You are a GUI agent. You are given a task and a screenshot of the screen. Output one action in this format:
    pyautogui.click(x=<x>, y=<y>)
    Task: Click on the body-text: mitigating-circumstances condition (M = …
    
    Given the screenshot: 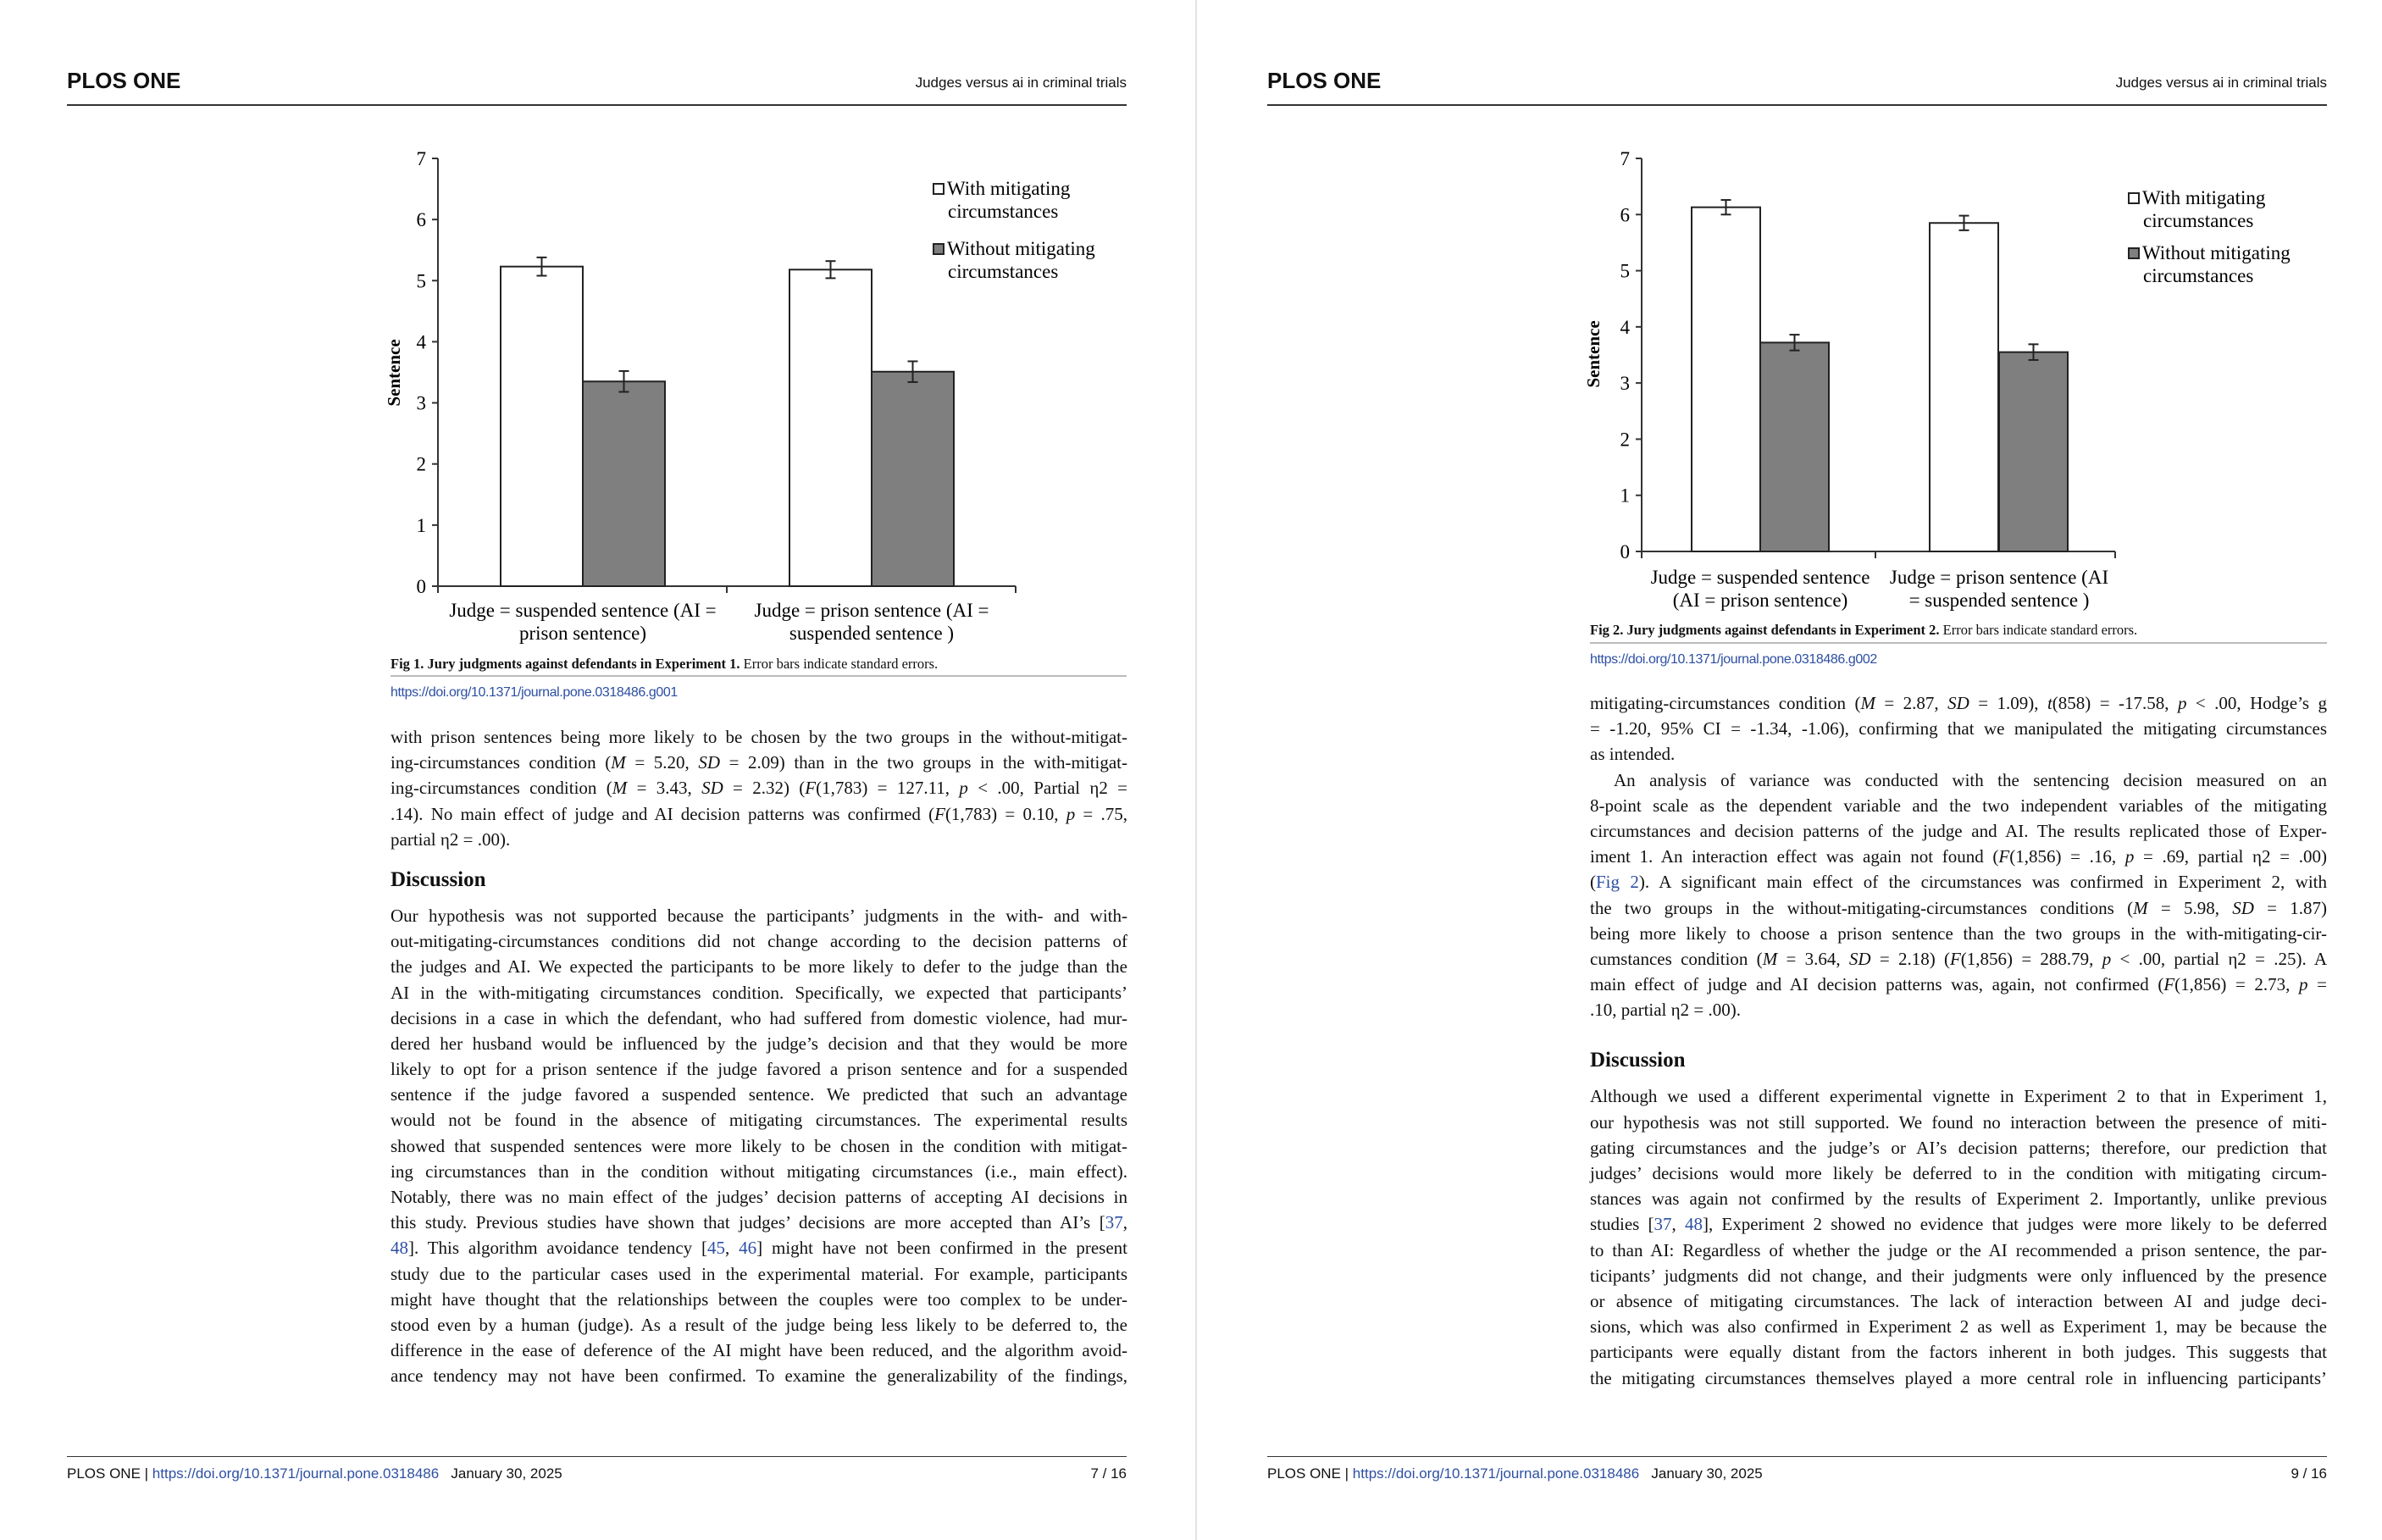 What is the action you would take?
    pyautogui.click(x=1958, y=1040)
    